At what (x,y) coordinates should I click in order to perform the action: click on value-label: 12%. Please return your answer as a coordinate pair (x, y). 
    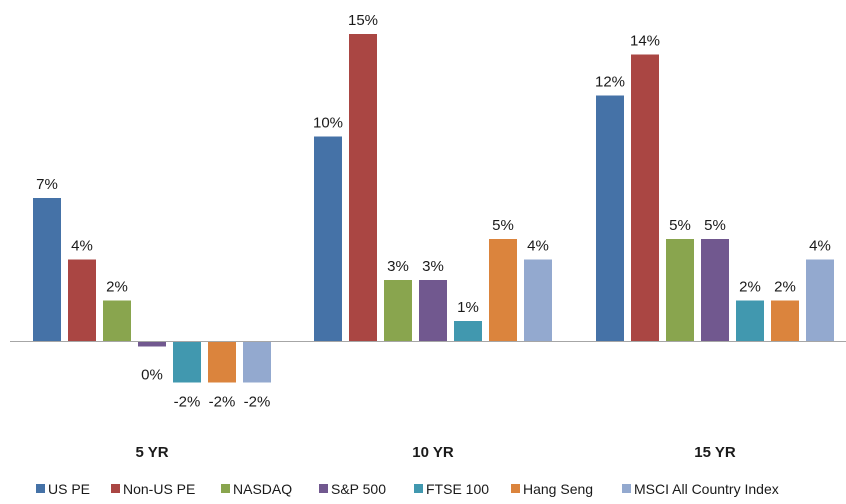
    Looking at the image, I should click on (610, 82).